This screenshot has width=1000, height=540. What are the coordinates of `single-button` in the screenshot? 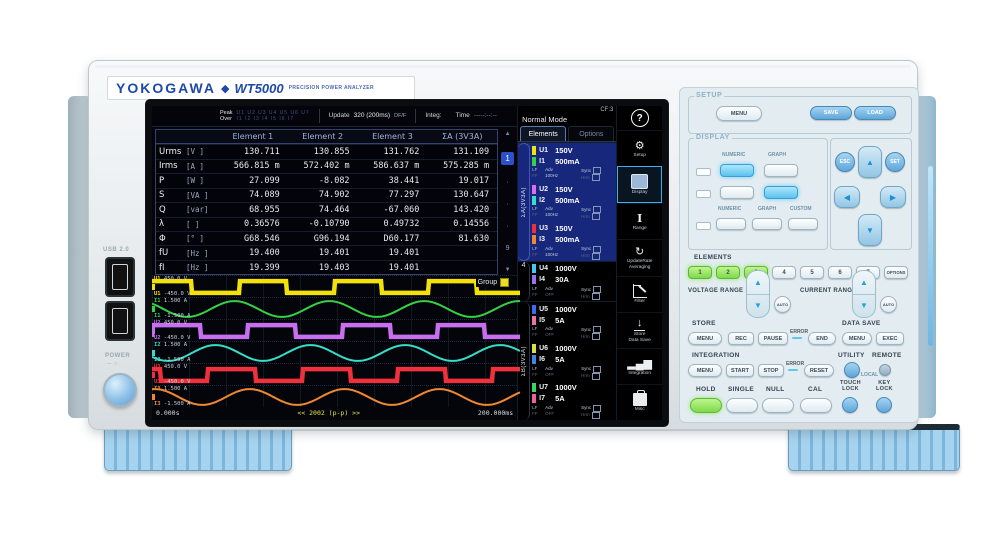 It's located at (742, 405).